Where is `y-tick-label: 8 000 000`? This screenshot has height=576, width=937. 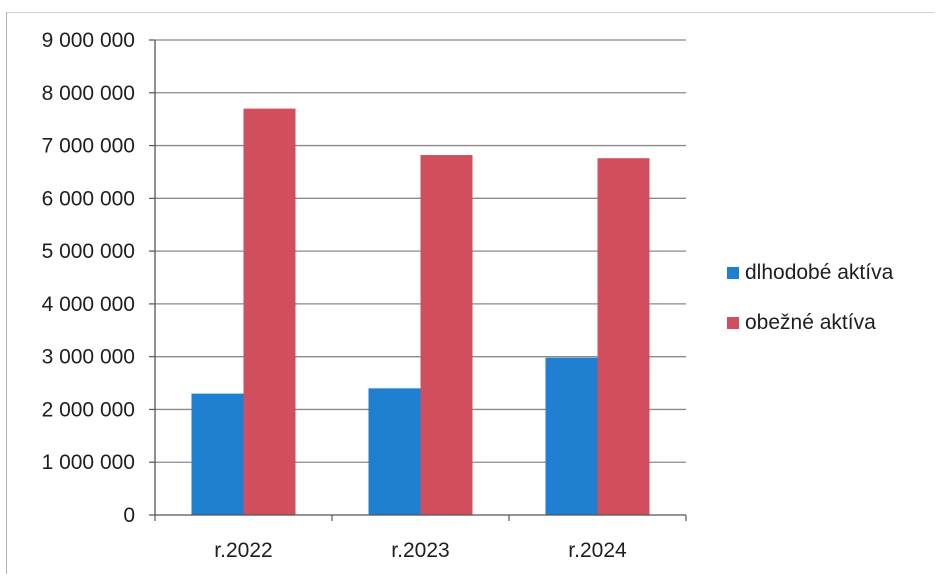
y-tick-label: 8 000 000 is located at coordinates (88, 93).